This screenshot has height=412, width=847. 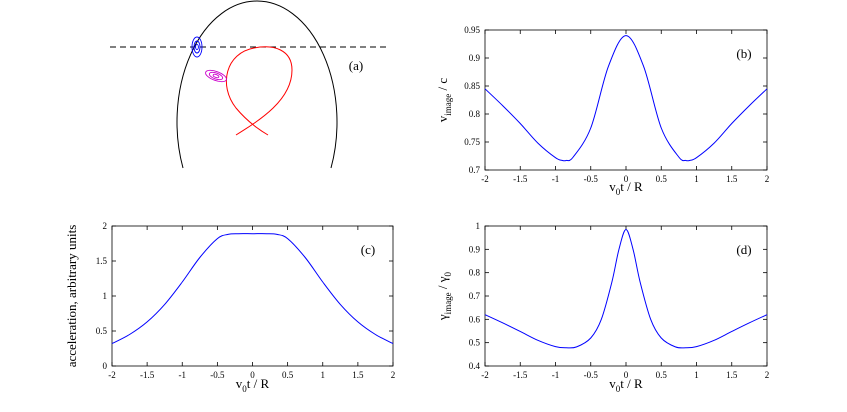 What do you see at coordinates (147, 375) in the screenshot?
I see `panel-c-xtick-label: -1.5` at bounding box center [147, 375].